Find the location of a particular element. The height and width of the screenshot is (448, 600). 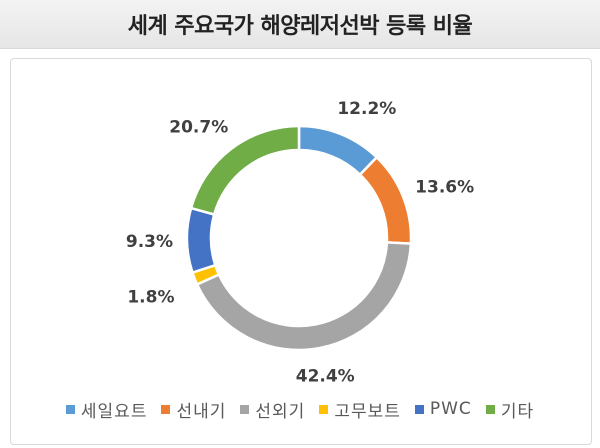

legend-item: 선내기 is located at coordinates (193, 409).